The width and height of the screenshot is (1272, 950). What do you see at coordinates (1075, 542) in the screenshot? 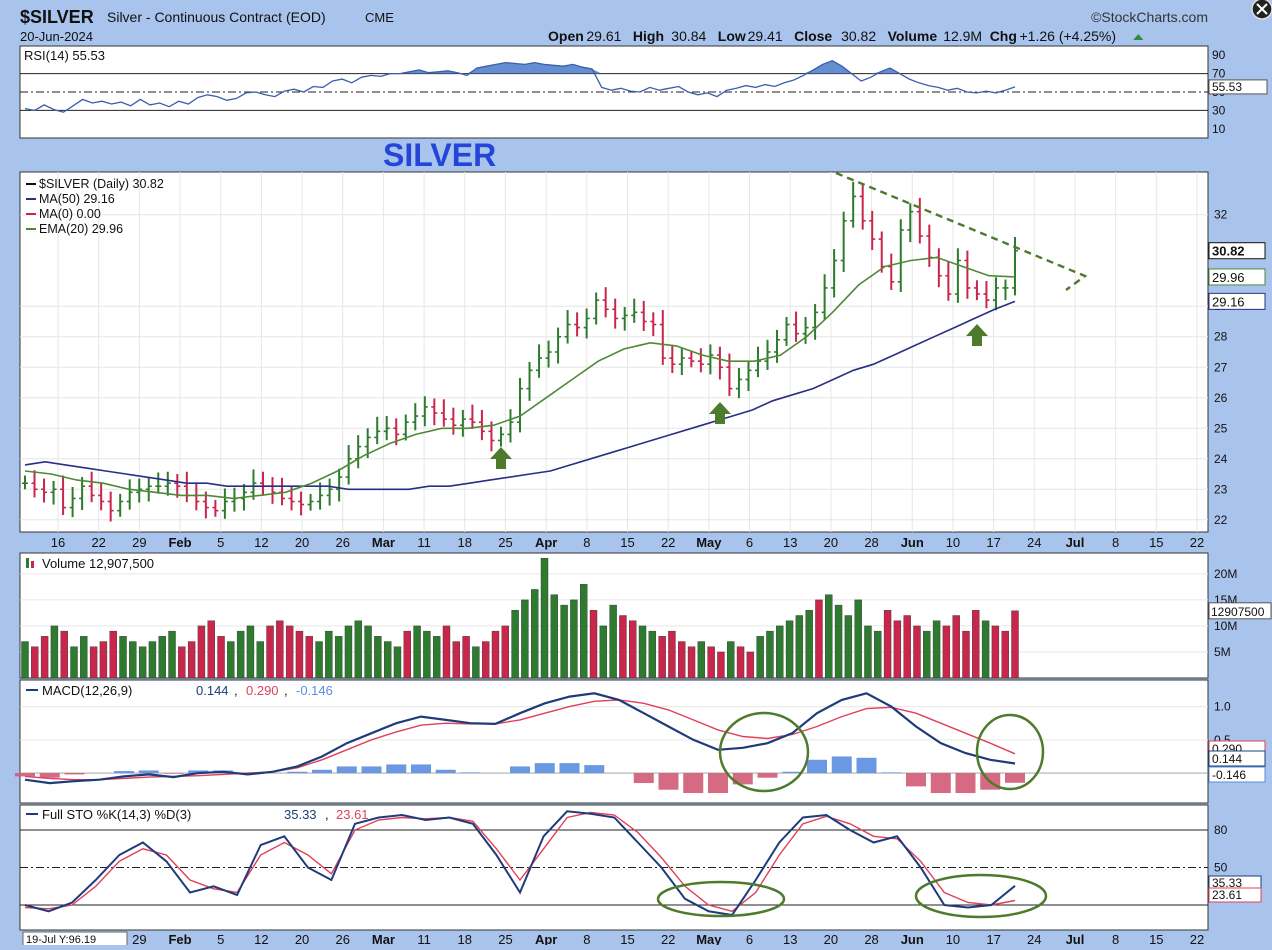
I see `x-tick-label: Jul` at bounding box center [1075, 542].